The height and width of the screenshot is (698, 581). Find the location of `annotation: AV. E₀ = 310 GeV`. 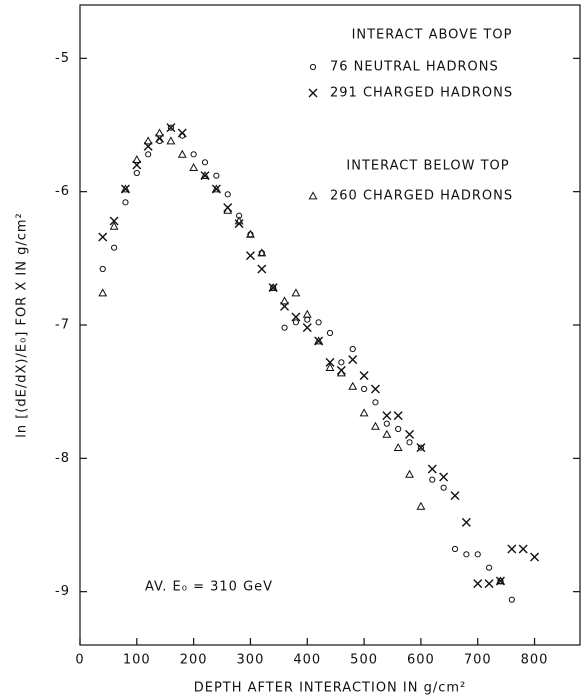

annotation: AV. E₀ = 310 GeV is located at coordinates (209, 587).